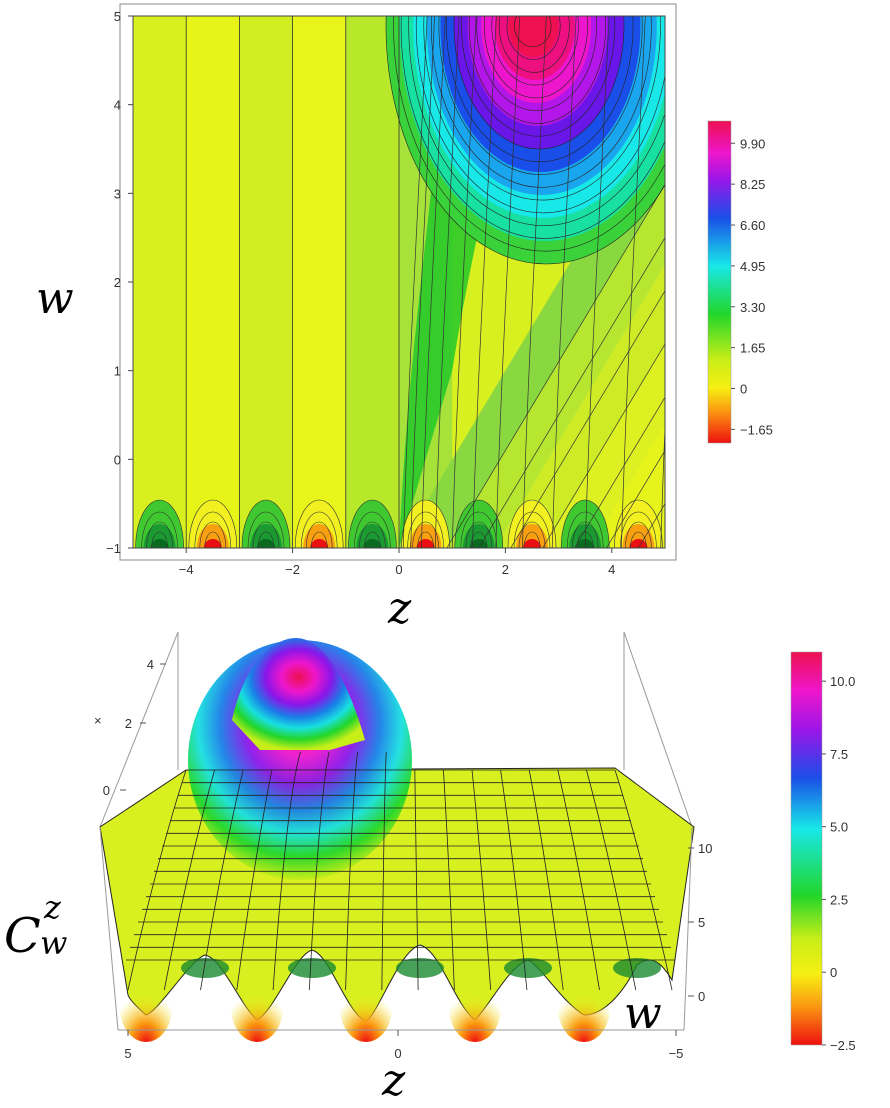 The image size is (890, 1108). Describe the element at coordinates (117, 105) in the screenshot. I see `y-tick-label: 4` at that location.